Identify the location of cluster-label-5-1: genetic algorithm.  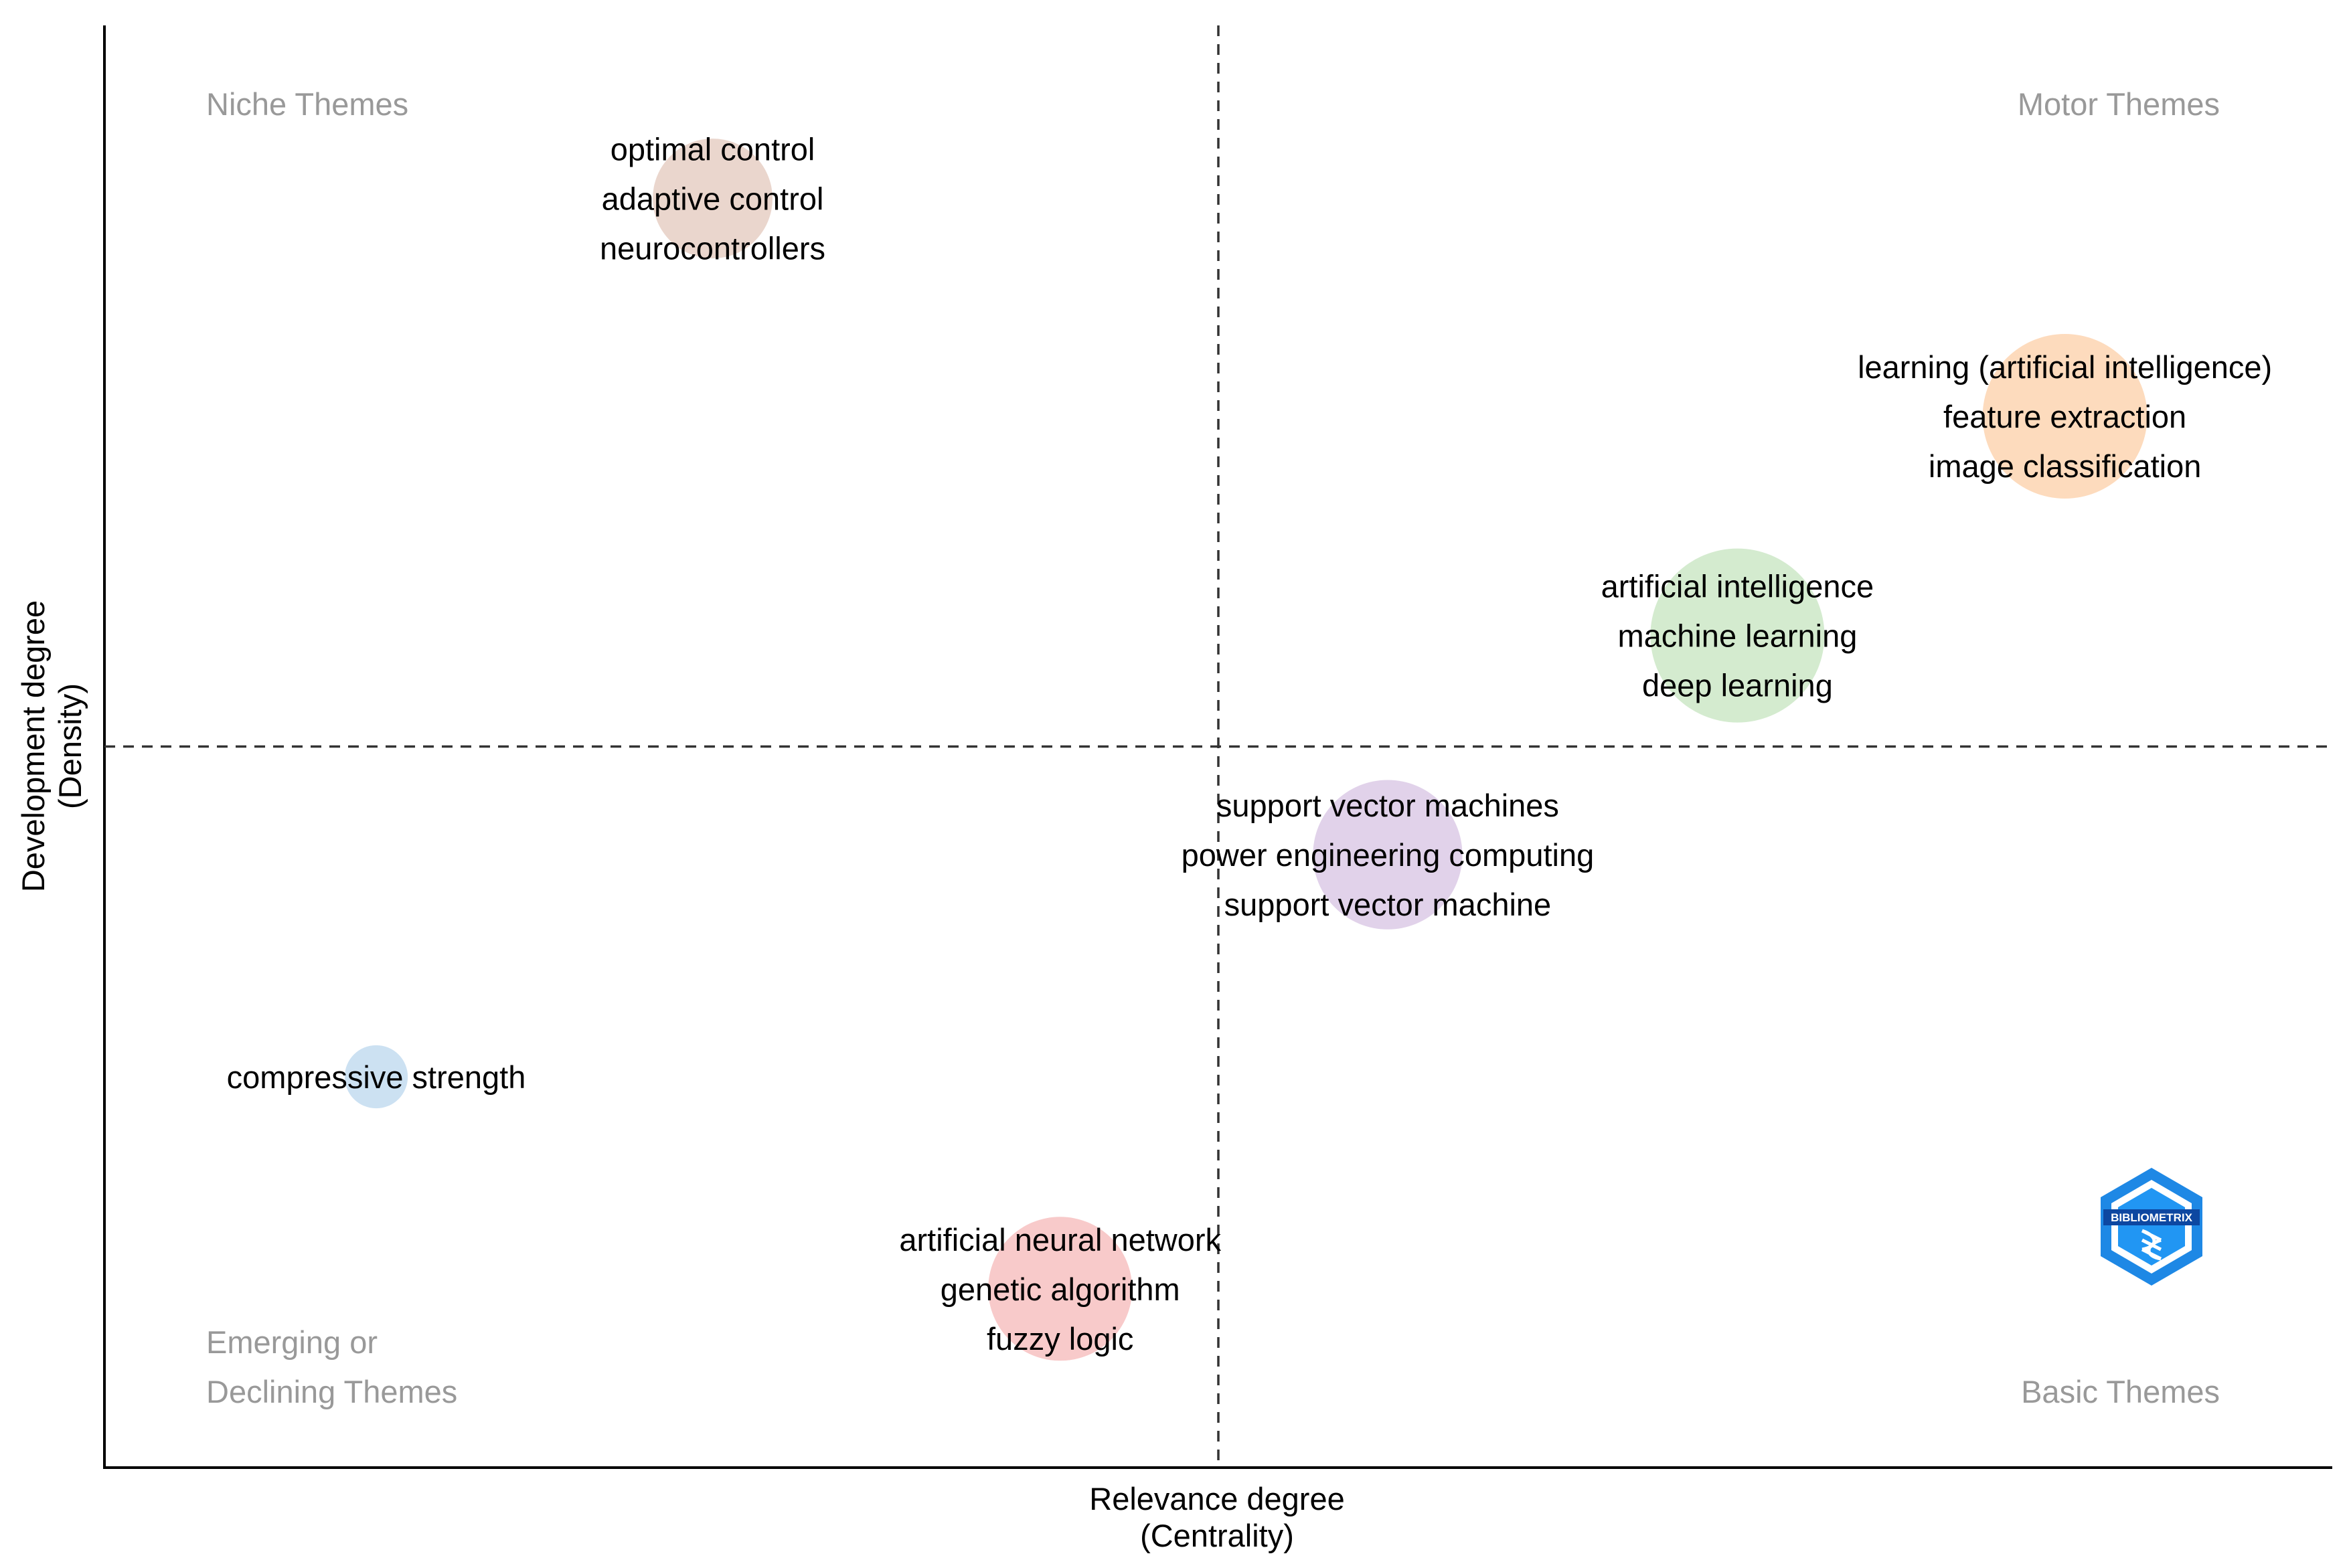
(1060, 1289).